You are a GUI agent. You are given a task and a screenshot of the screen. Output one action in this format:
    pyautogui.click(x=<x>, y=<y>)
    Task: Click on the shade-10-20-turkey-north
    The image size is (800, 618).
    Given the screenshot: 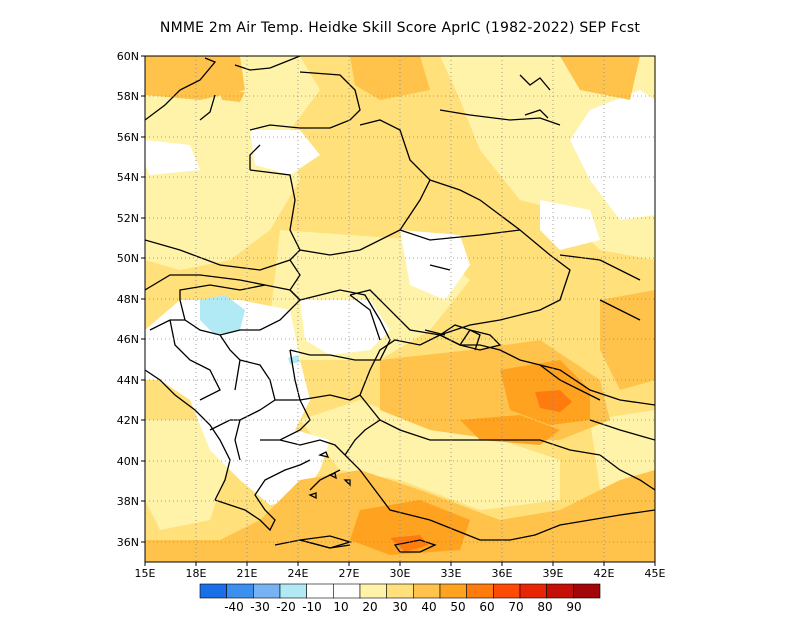 What is the action you would take?
    pyautogui.click(x=430, y=455)
    